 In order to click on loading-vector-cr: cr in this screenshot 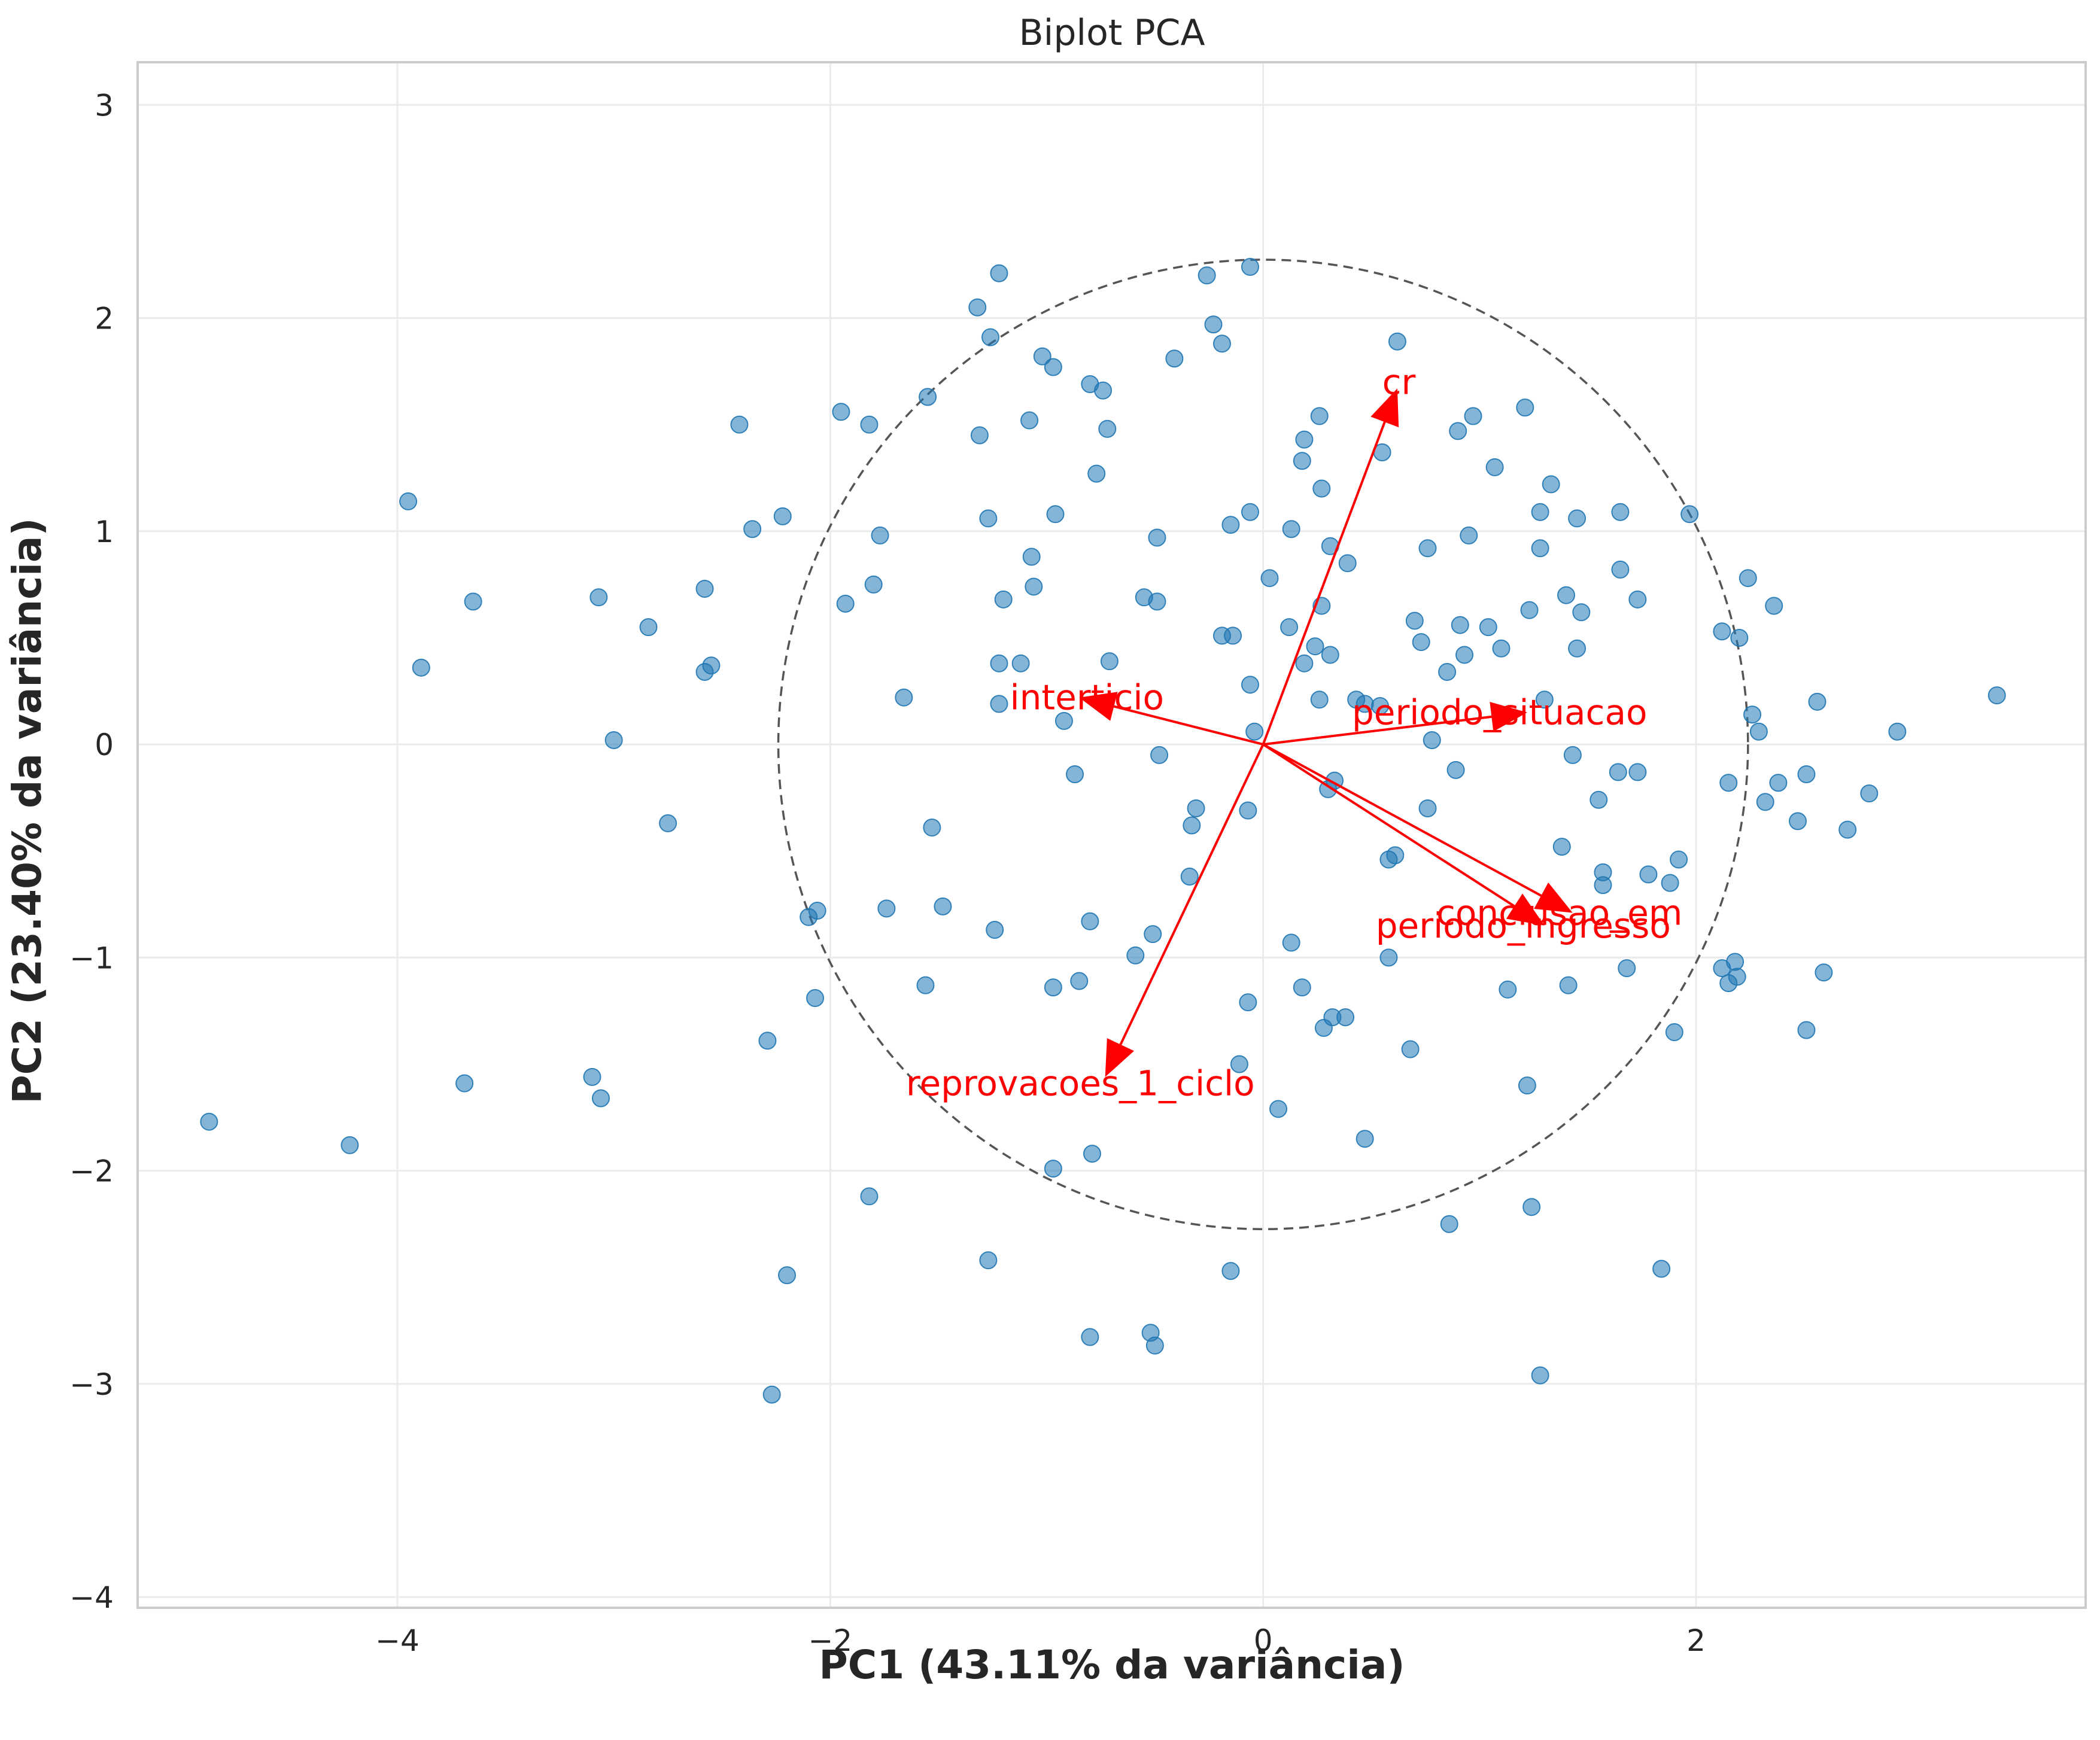, I will do `click(1338, 553)`.